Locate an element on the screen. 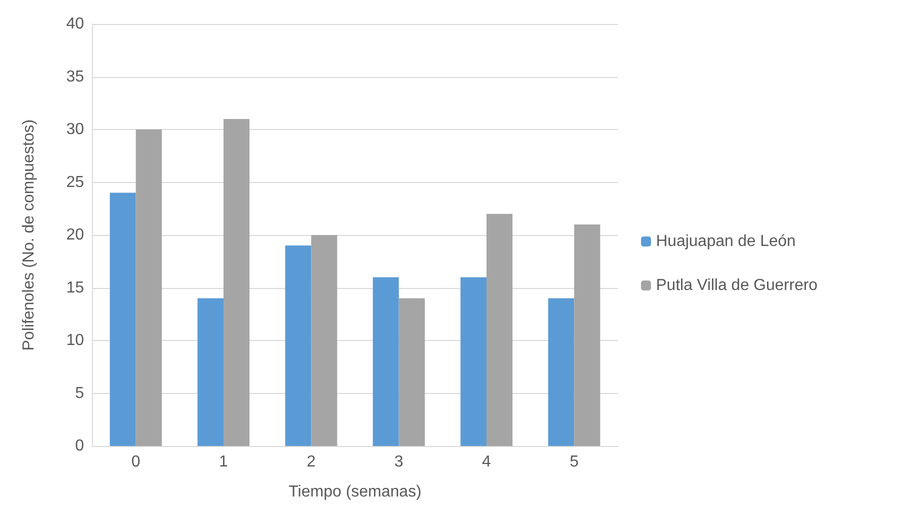 The height and width of the screenshot is (527, 902). y-tick-label: 30 is located at coordinates (75, 129).